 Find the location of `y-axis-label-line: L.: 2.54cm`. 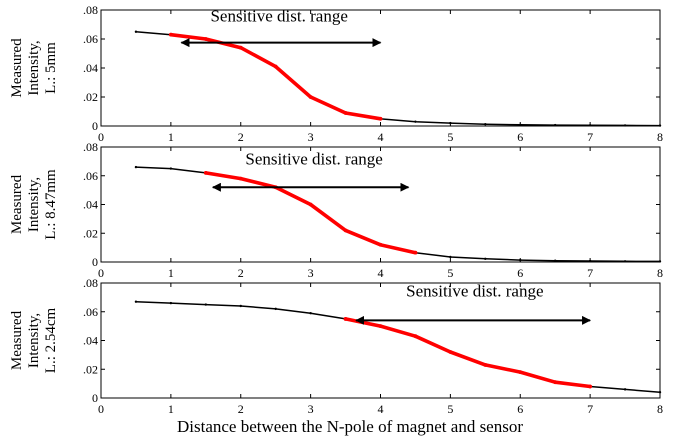

y-axis-label-line: L.: 2.54cm is located at coordinates (51, 340).